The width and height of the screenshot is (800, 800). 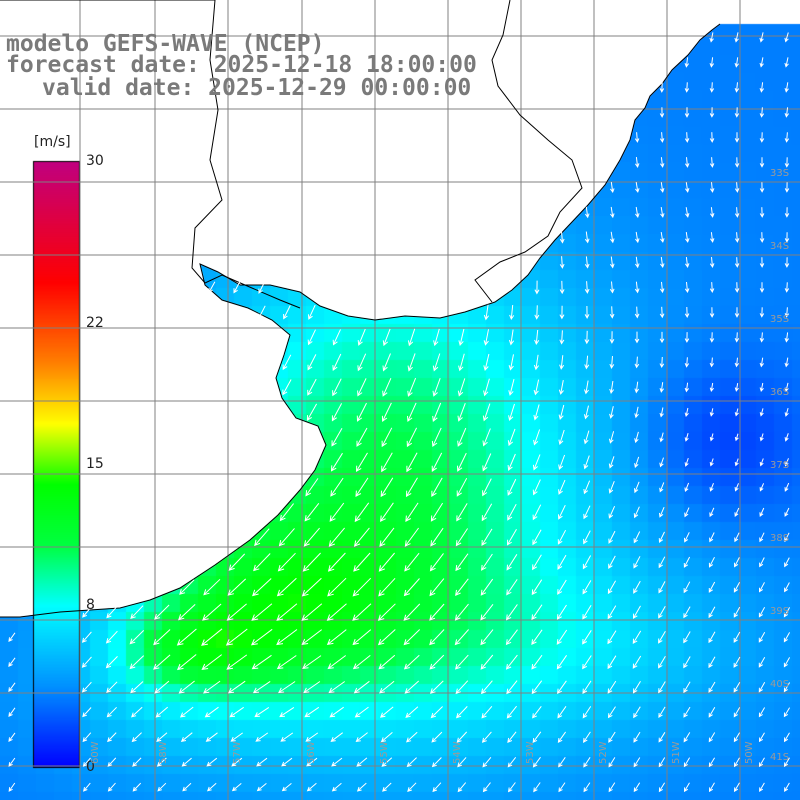 I want to click on latitude-label: 40S, so click(x=780, y=684).